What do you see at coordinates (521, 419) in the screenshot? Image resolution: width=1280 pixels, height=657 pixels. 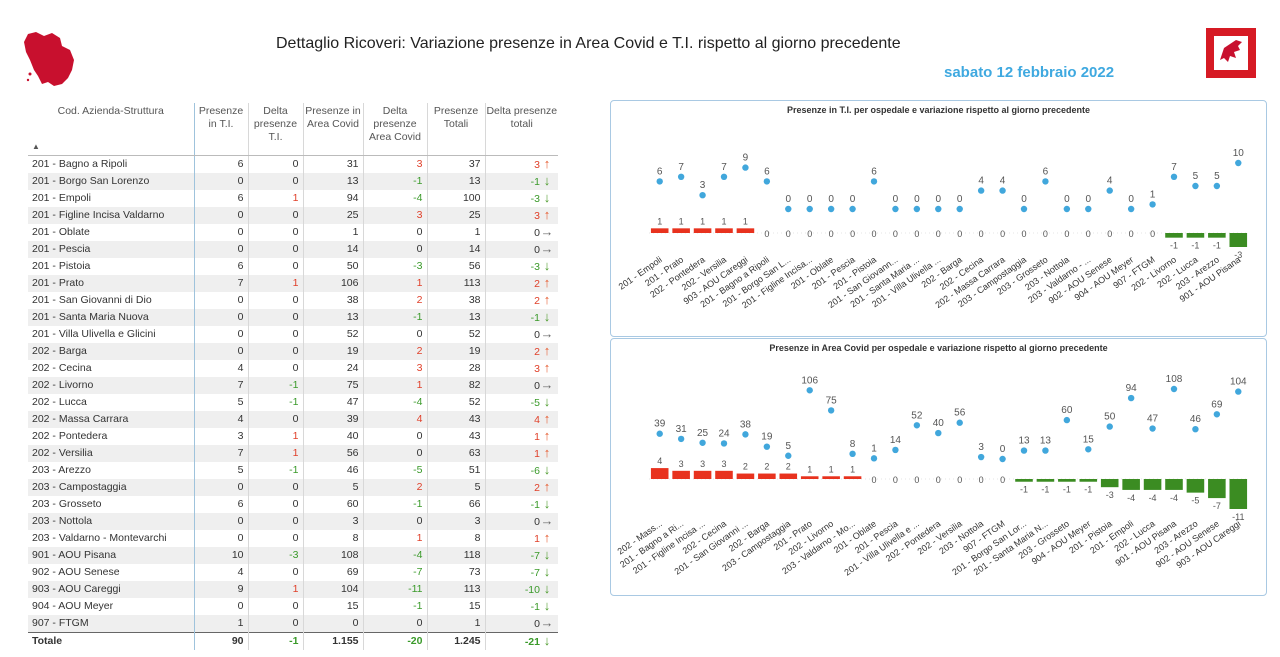 I see `cell-col-6: 4 ↑` at bounding box center [521, 419].